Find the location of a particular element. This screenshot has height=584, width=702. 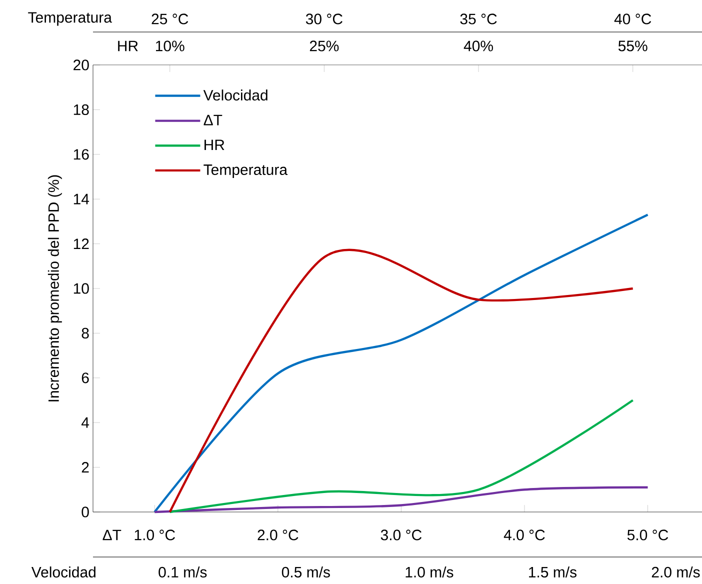

y-tick-label: 10 is located at coordinates (81, 288).